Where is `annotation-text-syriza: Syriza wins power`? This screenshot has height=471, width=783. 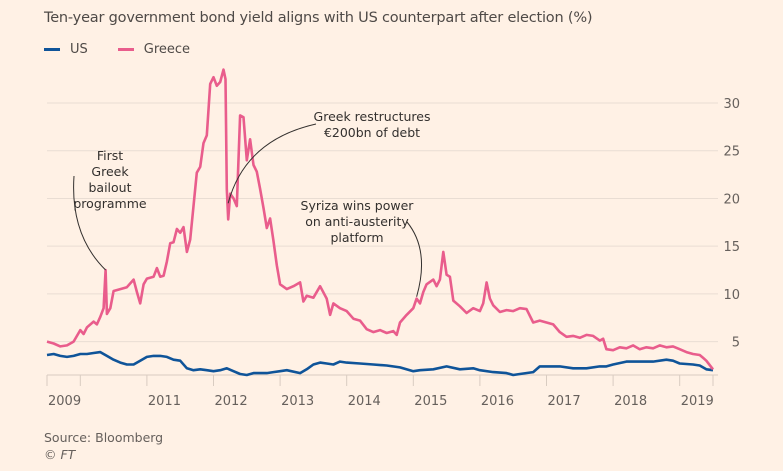
annotation-text-syriza: Syriza wins power is located at coordinates (358, 205).